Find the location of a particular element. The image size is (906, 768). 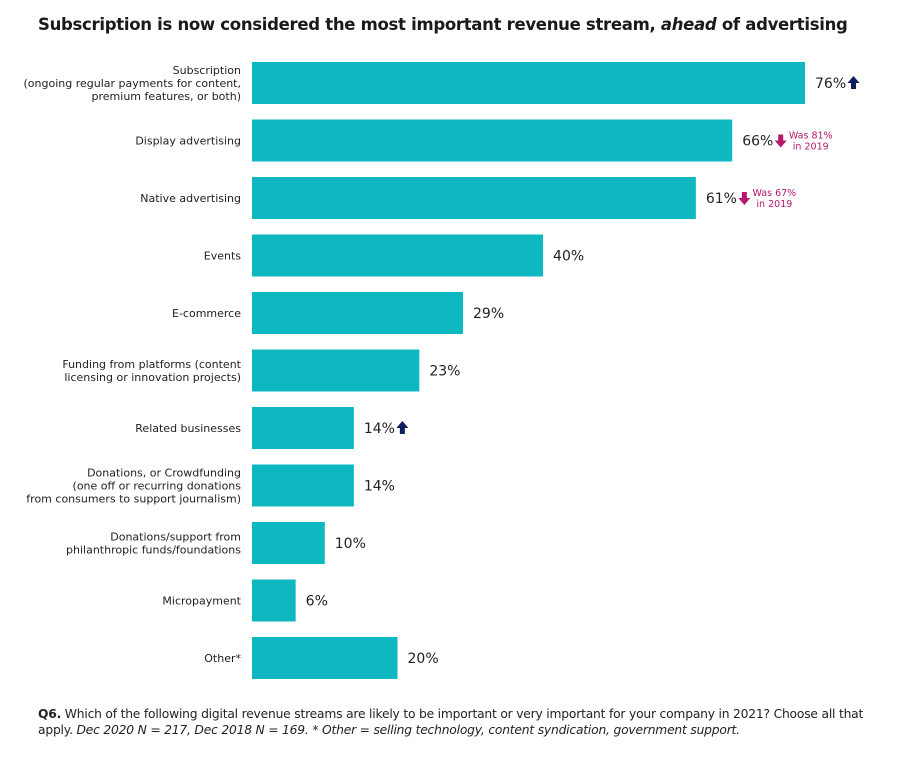

value-label: 76% is located at coordinates (830, 84).